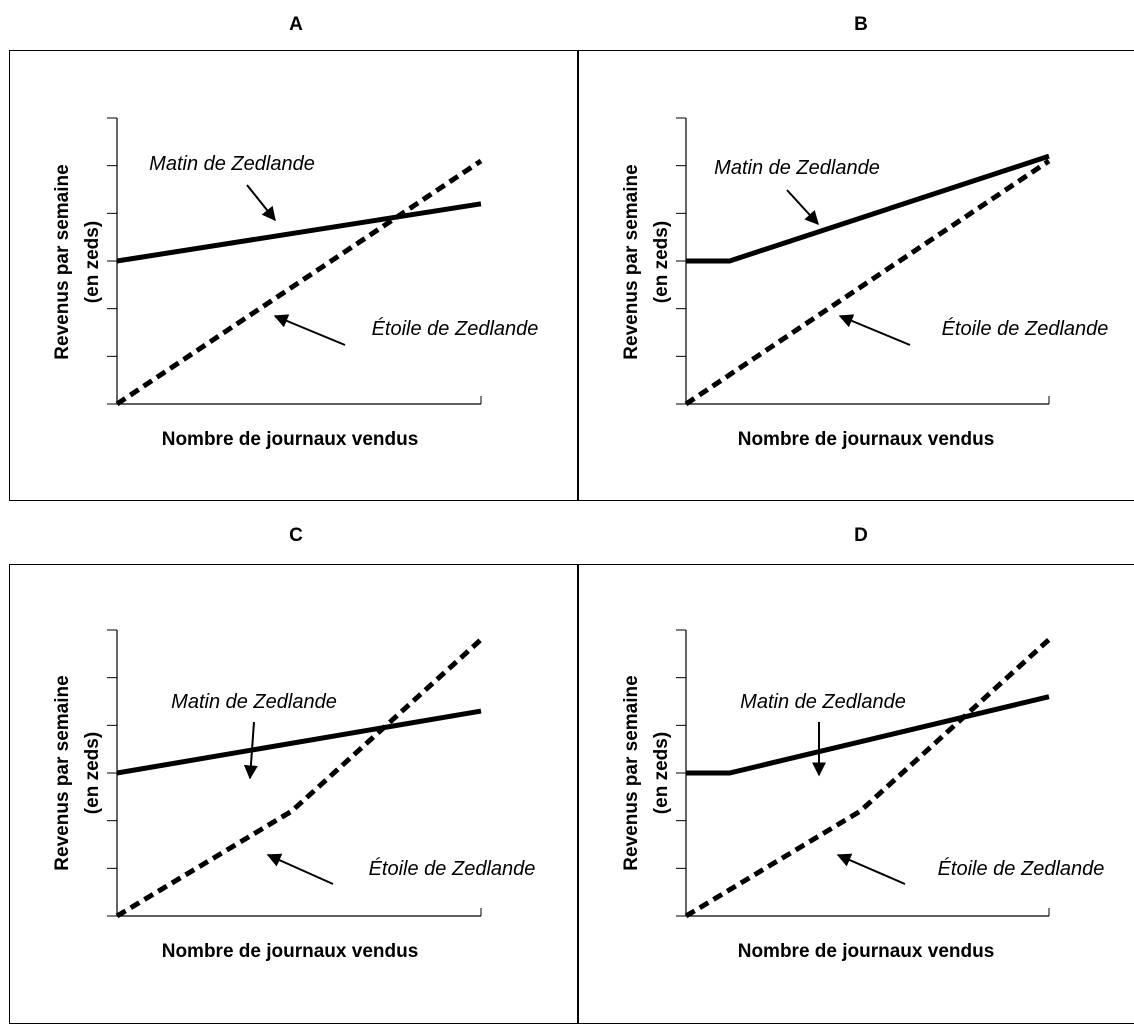 The height and width of the screenshot is (1024, 1134). I want to click on arrow-d-etoile, so click(871, 869).